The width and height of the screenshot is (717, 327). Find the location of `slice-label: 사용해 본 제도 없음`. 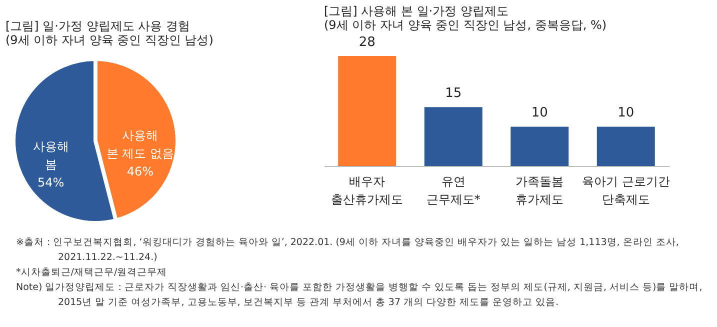

slice-label: 사용해 본 제도 없음 is located at coordinates (140, 144).